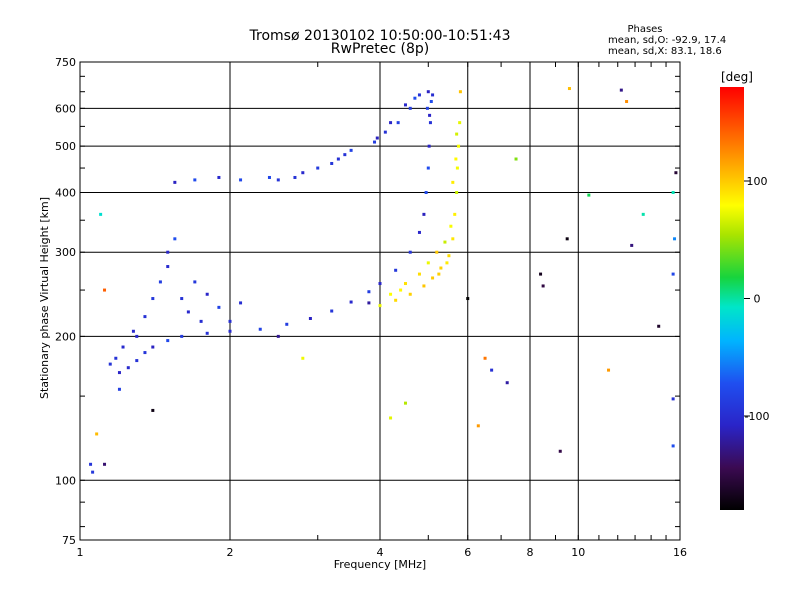 Image resolution: width=800 pixels, height=600 pixels. I want to click on y-tick-label: 100, so click(65, 480).